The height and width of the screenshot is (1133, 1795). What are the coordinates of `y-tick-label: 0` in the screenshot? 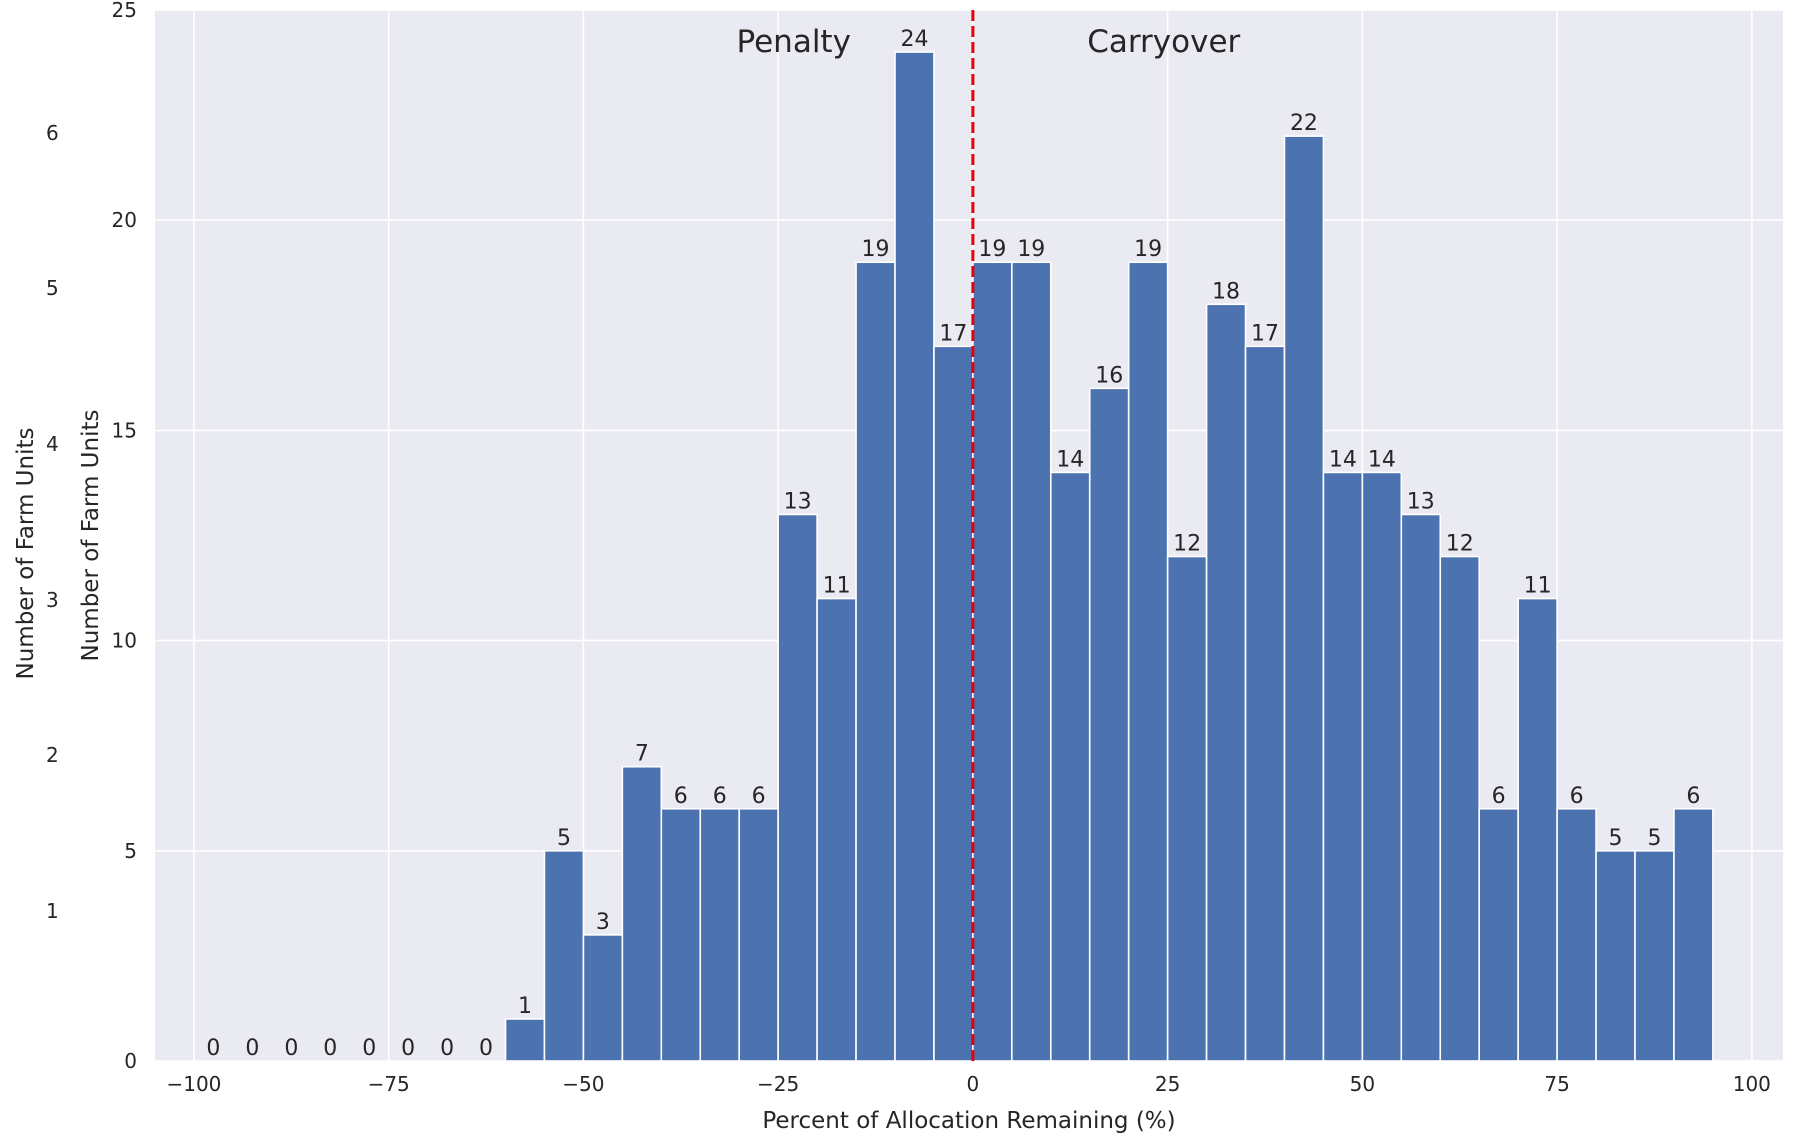 It's located at (130, 1061).